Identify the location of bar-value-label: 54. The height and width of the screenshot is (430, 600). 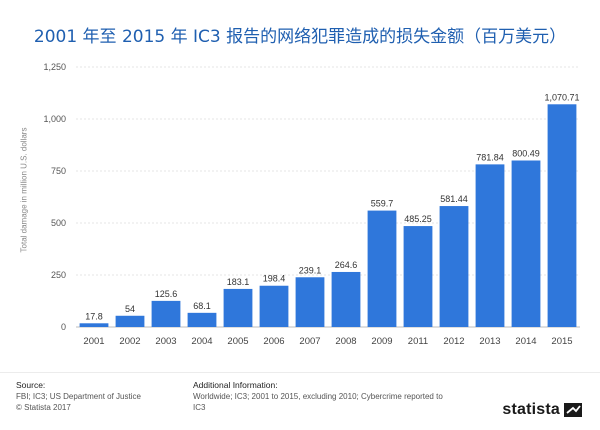
(130, 309).